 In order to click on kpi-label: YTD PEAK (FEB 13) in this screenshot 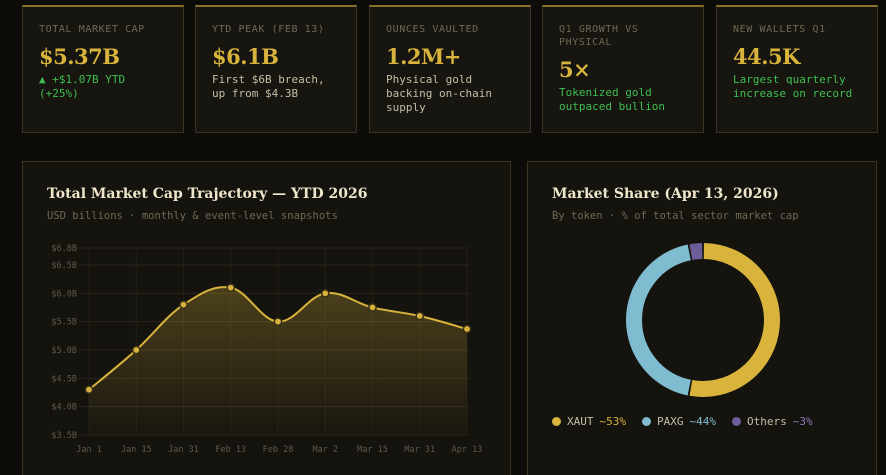, I will do `click(268, 29)`.